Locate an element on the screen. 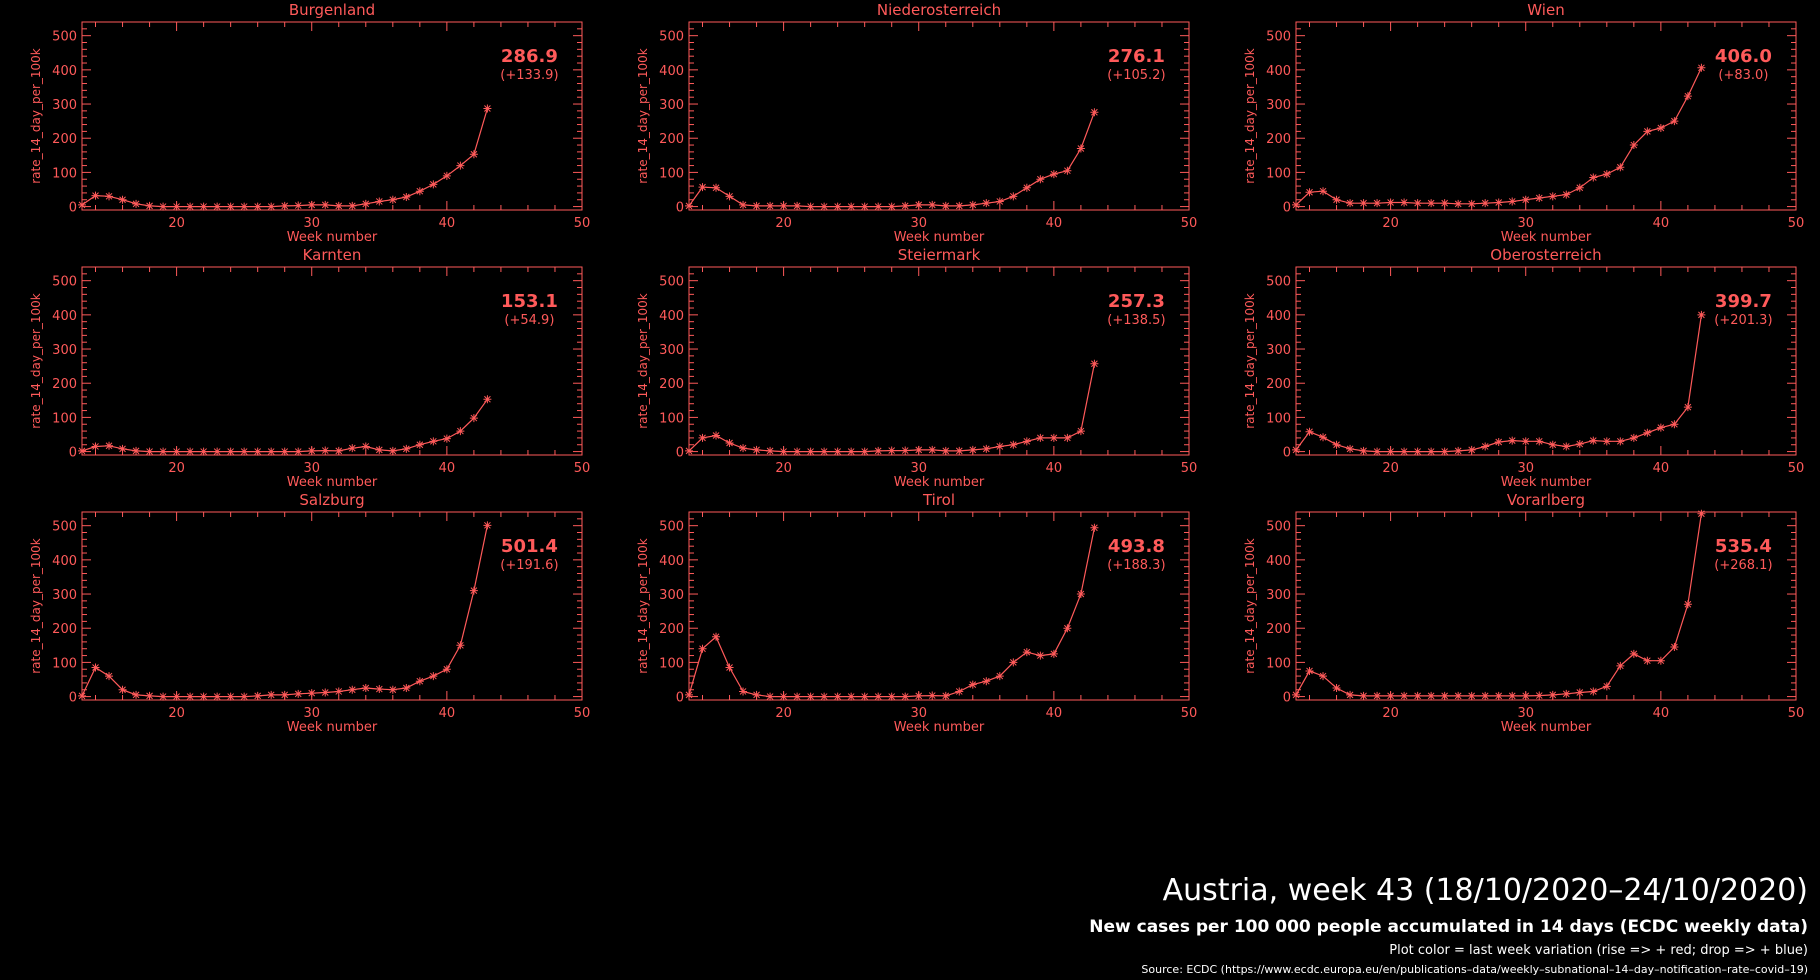 The image size is (1820, 980). y-tick-label: 300 is located at coordinates (671, 350).